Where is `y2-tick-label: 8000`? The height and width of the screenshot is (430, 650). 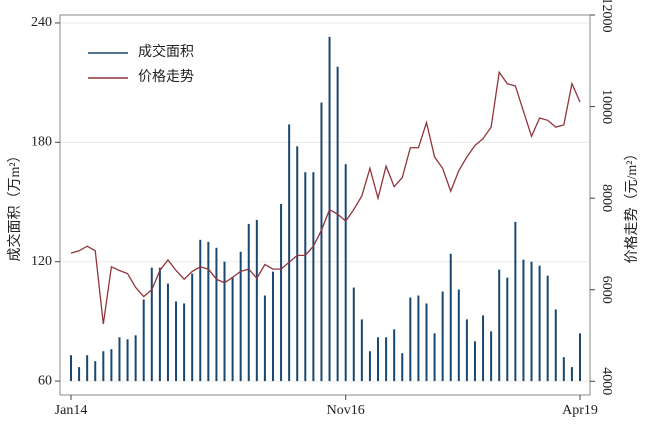 y2-tick-label: 8000 is located at coordinates (606, 198).